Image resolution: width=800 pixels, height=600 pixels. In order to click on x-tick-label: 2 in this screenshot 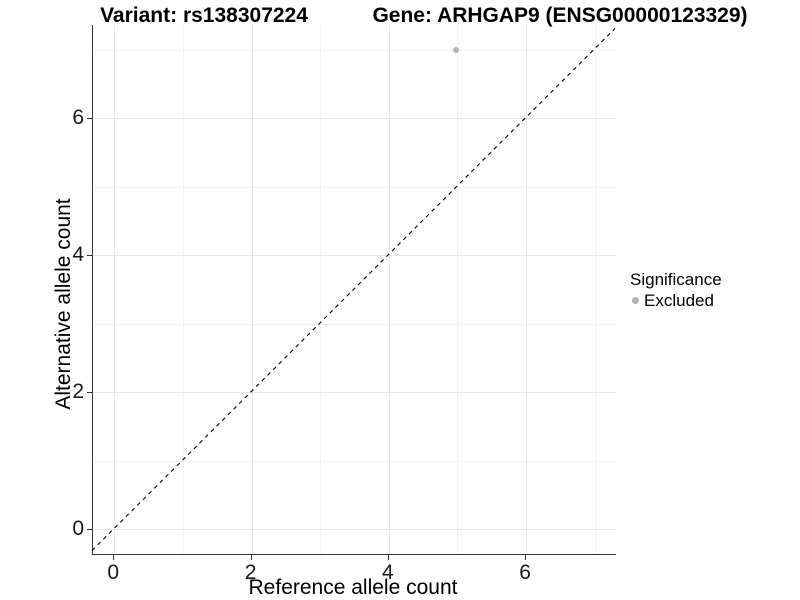, I will do `click(250, 572)`.